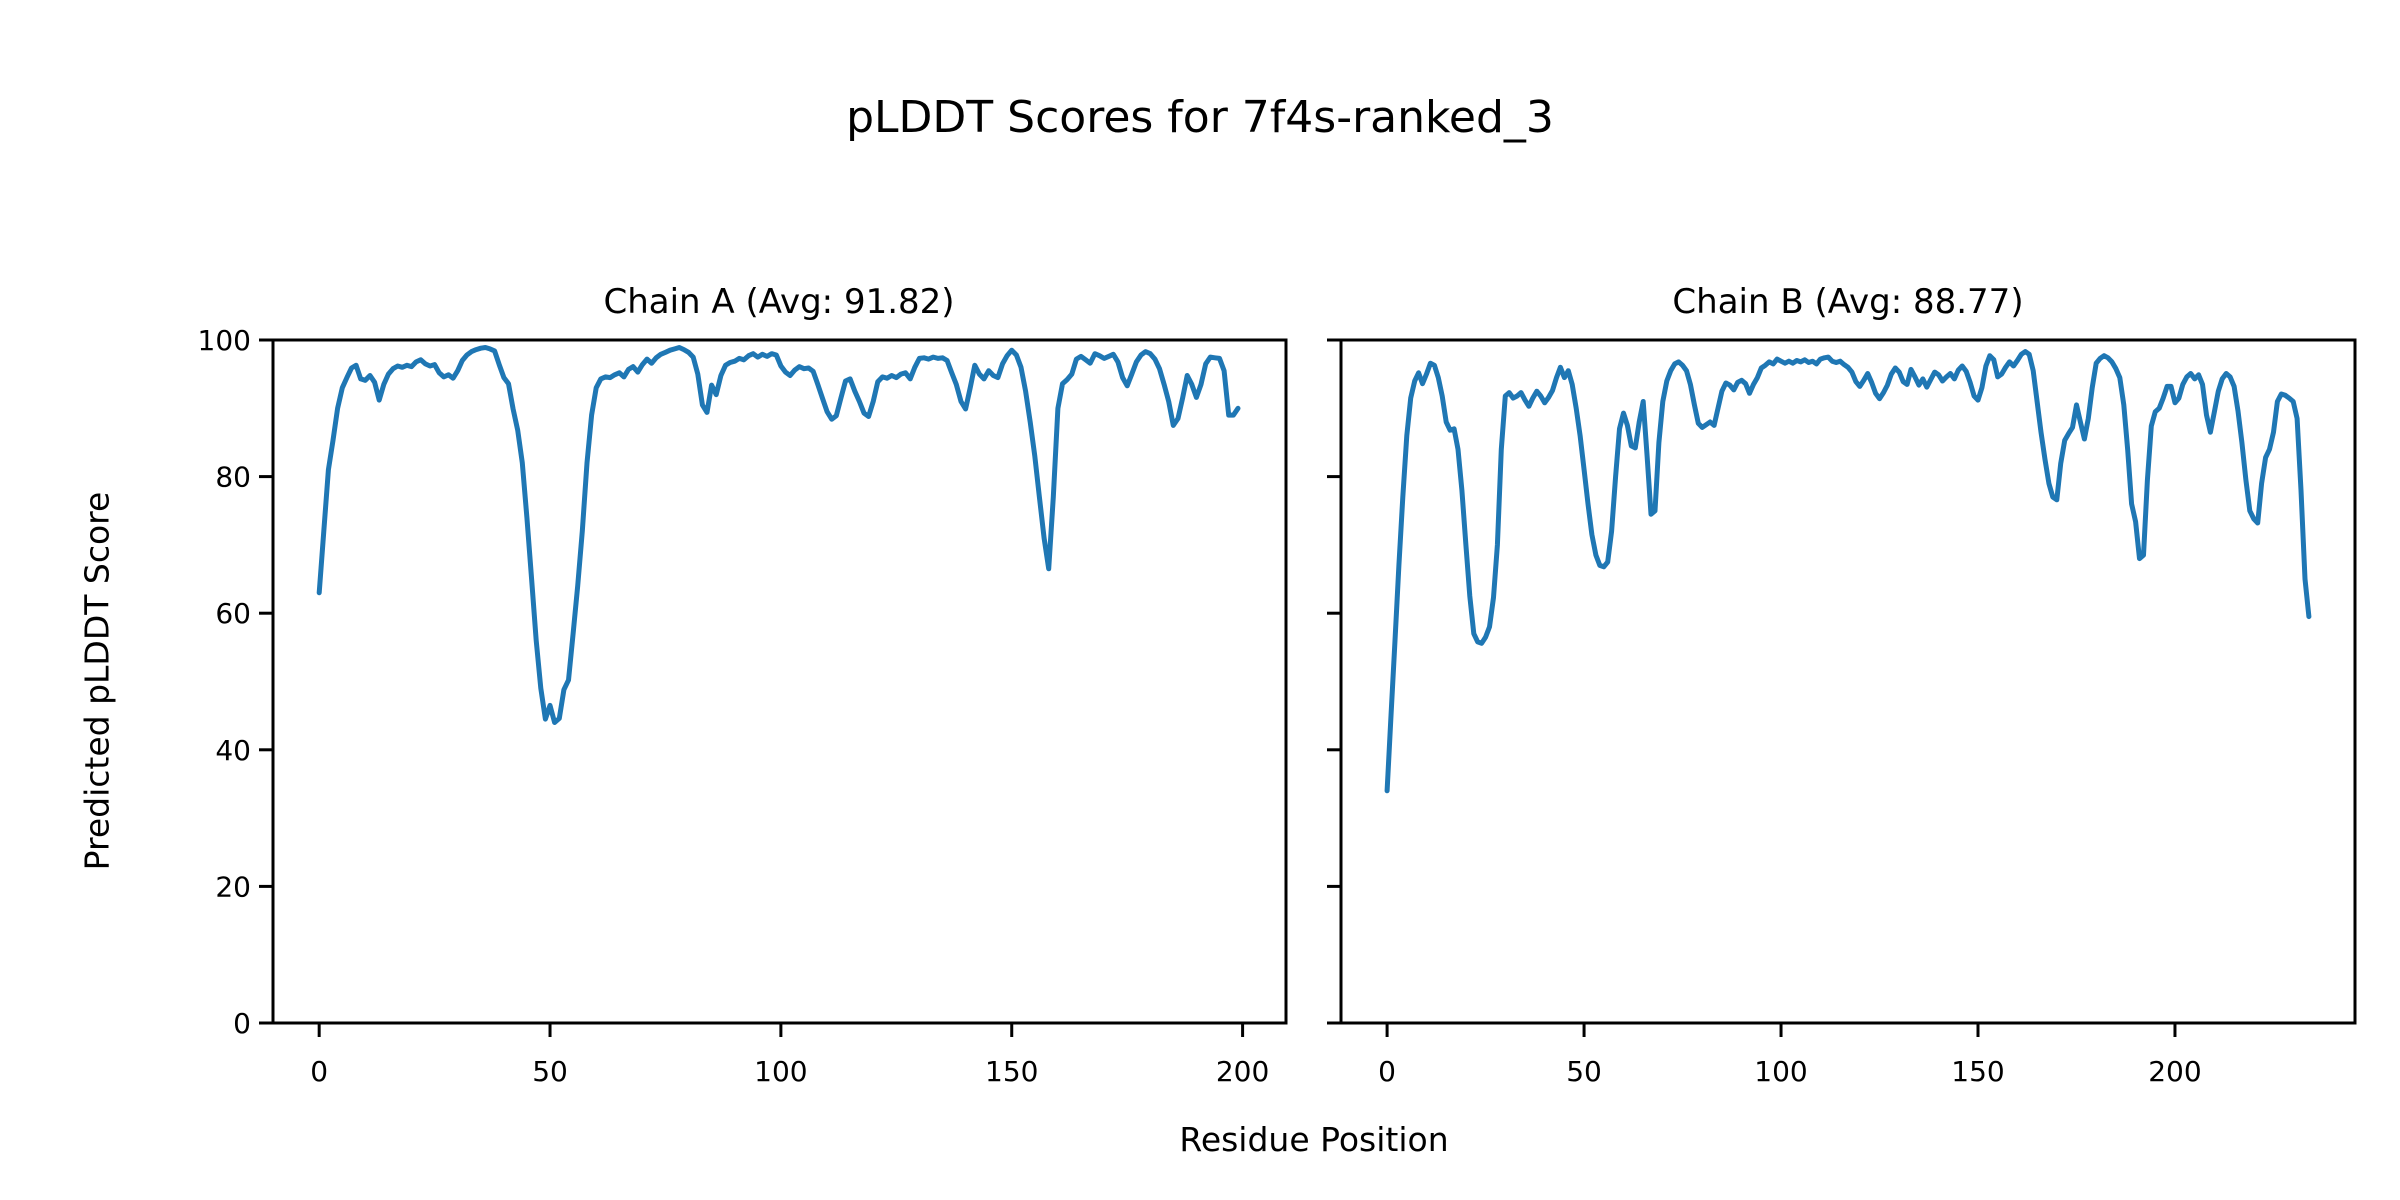 The image size is (2400, 1200). Describe the element at coordinates (1848, 302) in the screenshot. I see `subplot-title-chain-b: Chain B (Avg: 88.77)` at that location.